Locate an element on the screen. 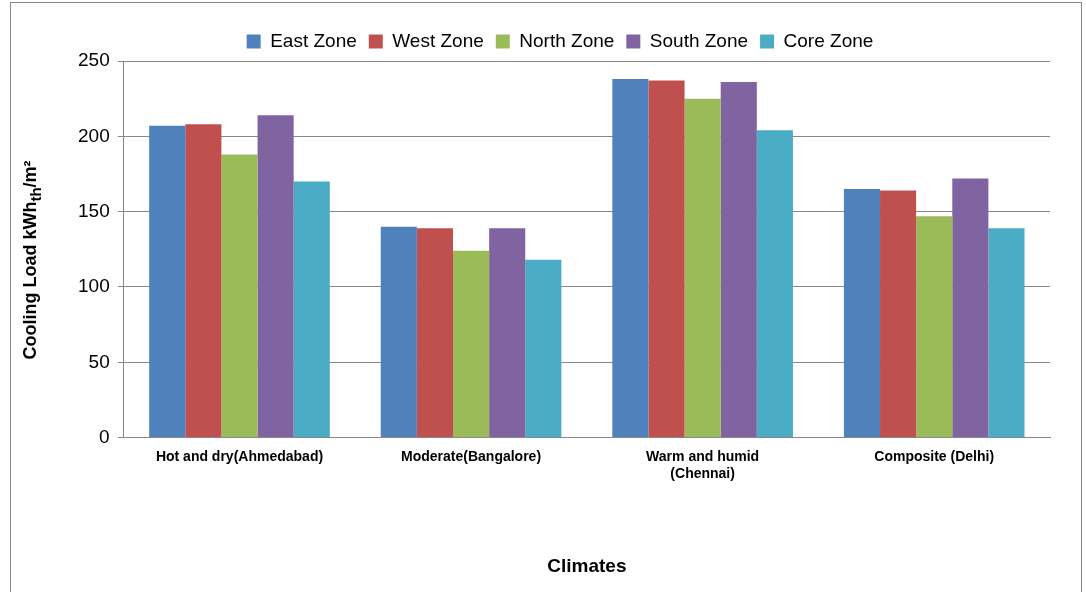 This screenshot has width=1086, height=592. x-tick-label: Warm and humid (Chennai) is located at coordinates (703, 464).